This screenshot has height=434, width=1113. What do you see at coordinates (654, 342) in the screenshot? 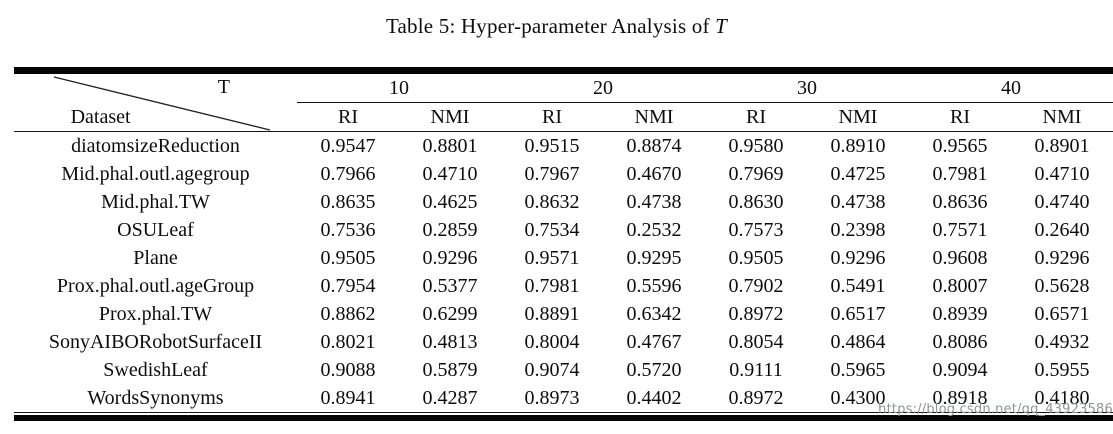
I see `metric-value: 0.4767` at bounding box center [654, 342].